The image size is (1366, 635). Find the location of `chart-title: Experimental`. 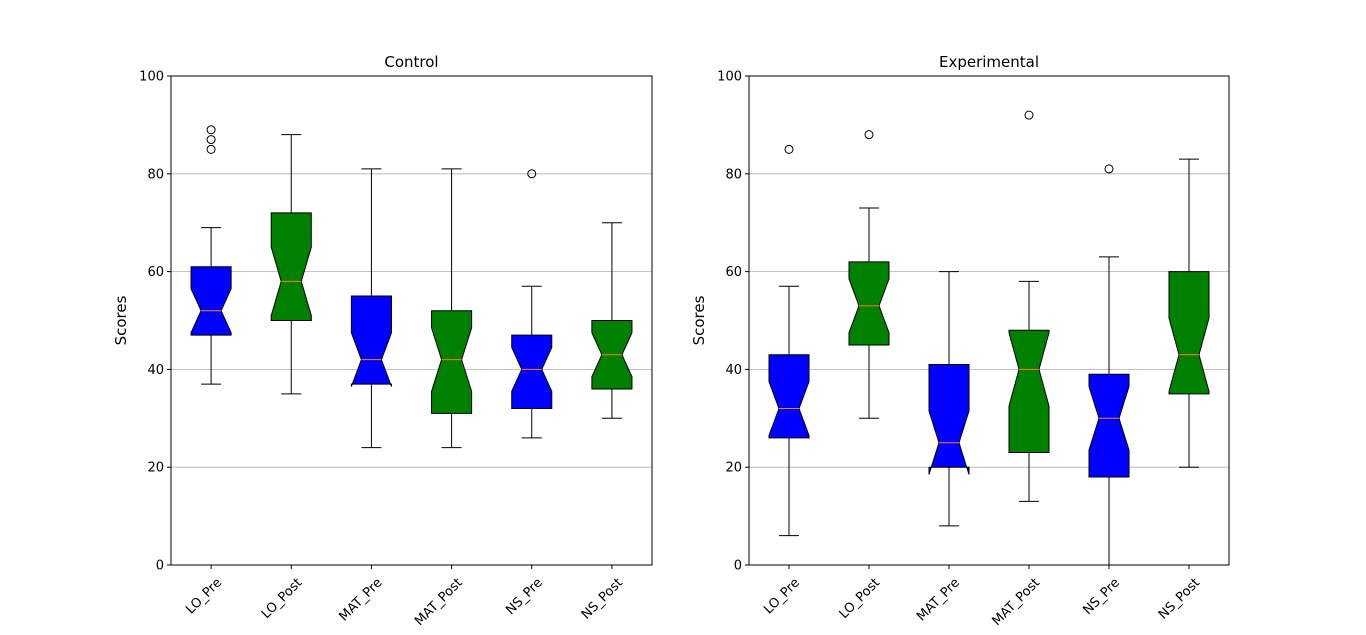

chart-title: Experimental is located at coordinates (989, 62).